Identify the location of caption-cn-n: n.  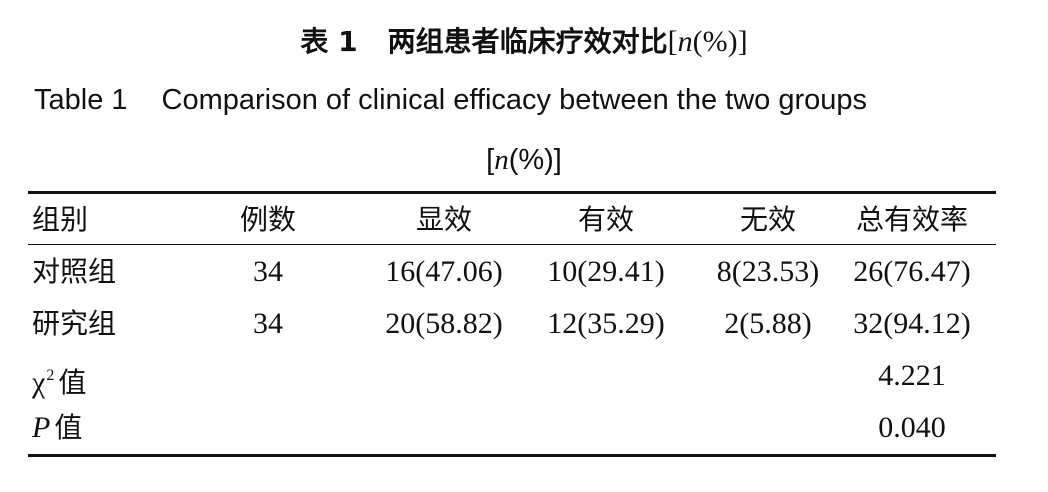
(685, 41).